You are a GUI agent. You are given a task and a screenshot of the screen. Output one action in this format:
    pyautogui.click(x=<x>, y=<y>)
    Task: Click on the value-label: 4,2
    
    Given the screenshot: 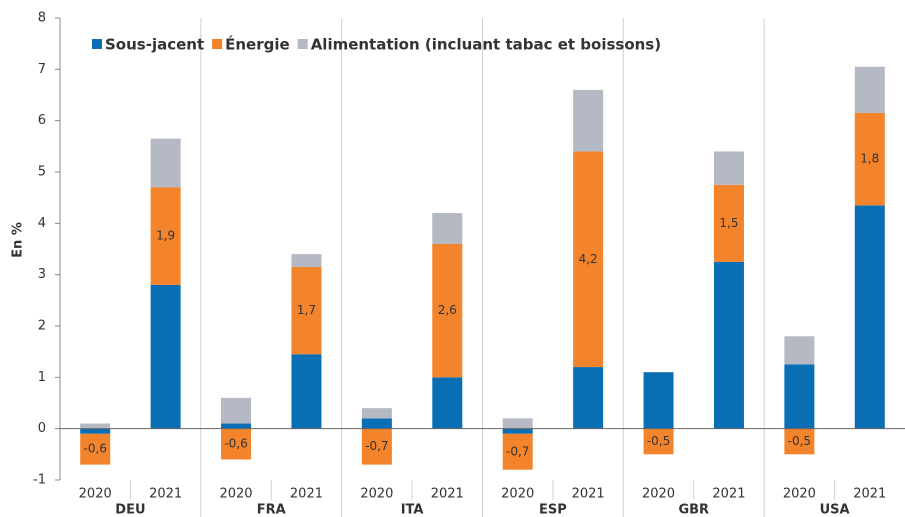 What is the action you would take?
    pyautogui.click(x=588, y=259)
    